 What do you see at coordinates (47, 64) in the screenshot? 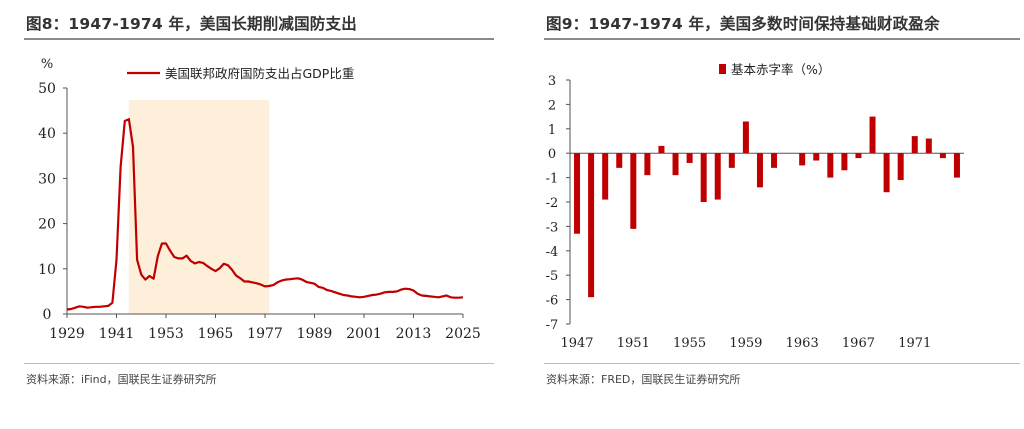
I see `y-axis-unit-label: %` at bounding box center [47, 64].